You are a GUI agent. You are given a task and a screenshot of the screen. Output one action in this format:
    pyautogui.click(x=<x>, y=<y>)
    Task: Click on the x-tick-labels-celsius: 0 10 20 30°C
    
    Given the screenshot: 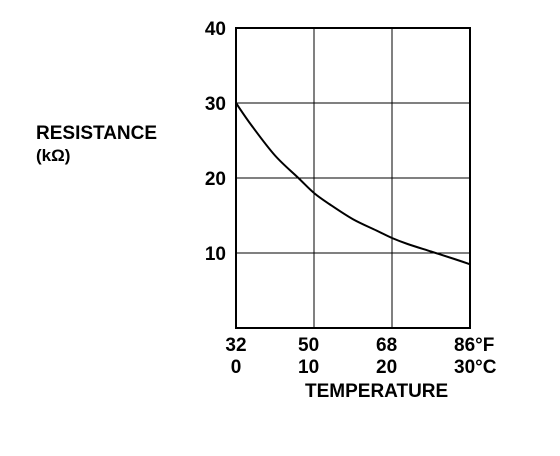 What is the action you would take?
    pyautogui.click(x=364, y=367)
    